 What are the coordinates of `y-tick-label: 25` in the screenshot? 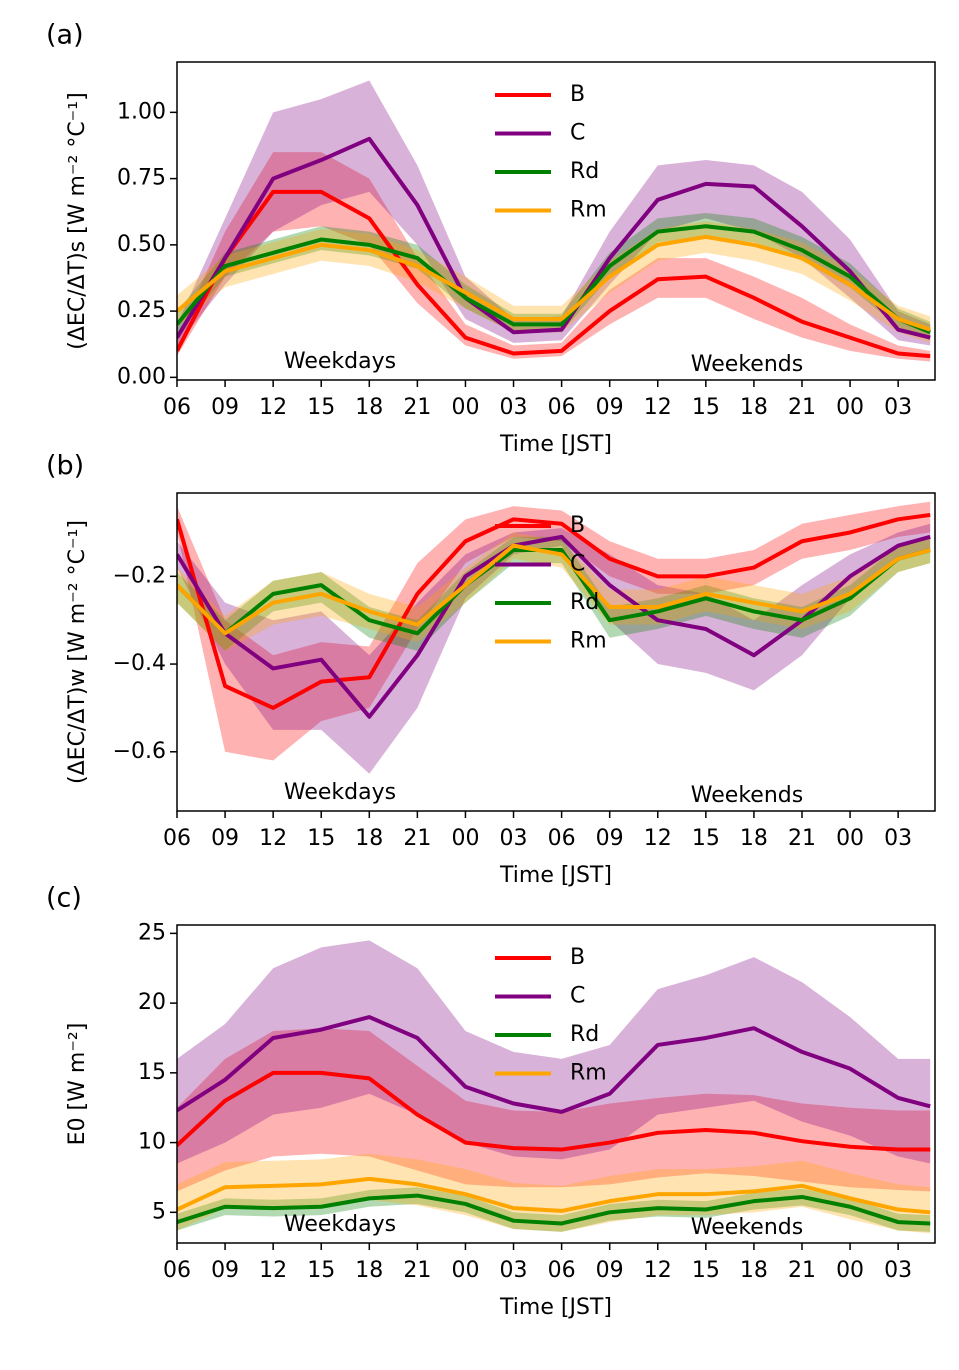 It's located at (152, 932).